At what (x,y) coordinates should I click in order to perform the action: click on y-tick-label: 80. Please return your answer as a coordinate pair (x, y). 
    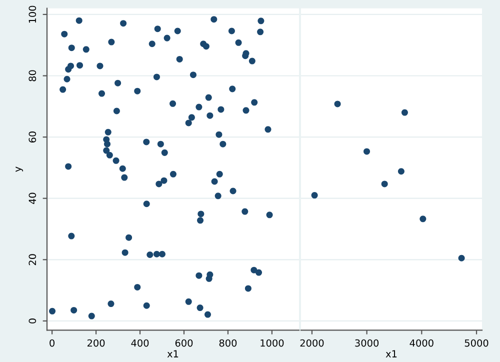
    Looking at the image, I should click on (32, 76).